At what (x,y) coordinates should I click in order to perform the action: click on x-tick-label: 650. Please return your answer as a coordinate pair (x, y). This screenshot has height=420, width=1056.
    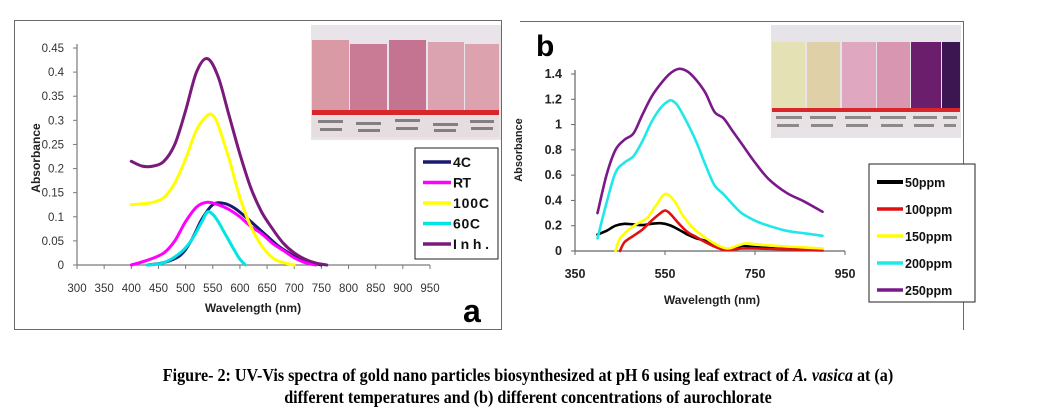
    Looking at the image, I should click on (266, 289).